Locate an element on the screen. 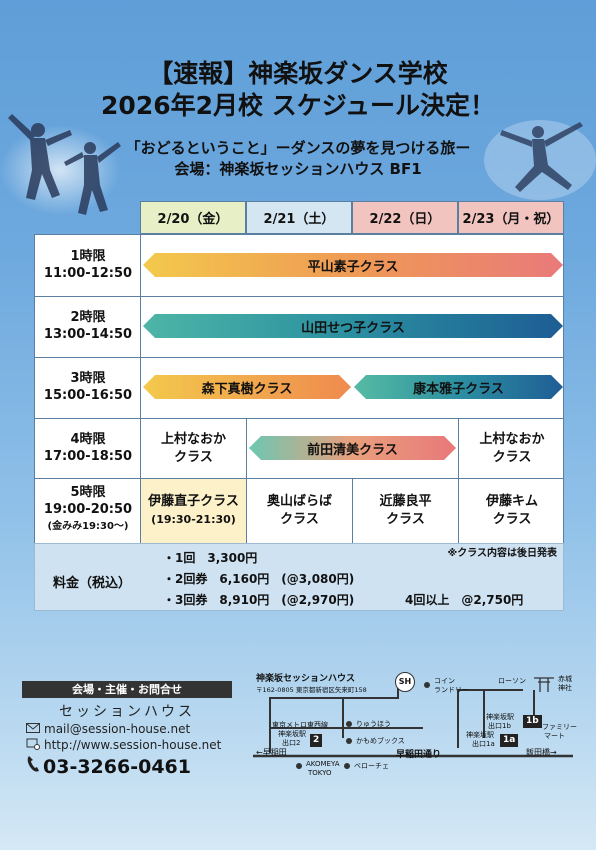 The image size is (596, 850). map-label-kamome: かもめブックス is located at coordinates (380, 741).